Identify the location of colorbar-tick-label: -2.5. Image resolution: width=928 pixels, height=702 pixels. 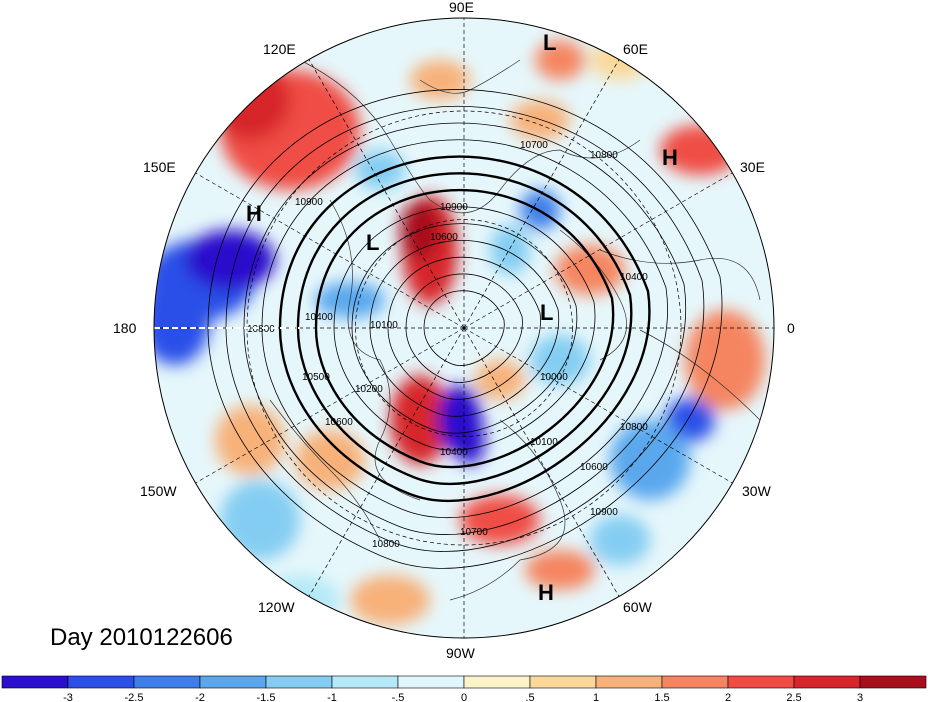
(134, 697).